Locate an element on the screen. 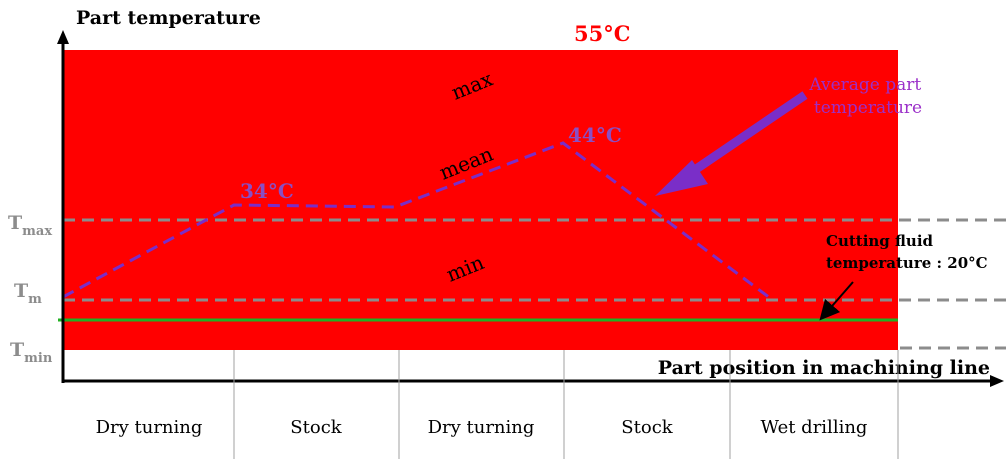  average-temperature-arrow-shaft is located at coordinates (742, 137).